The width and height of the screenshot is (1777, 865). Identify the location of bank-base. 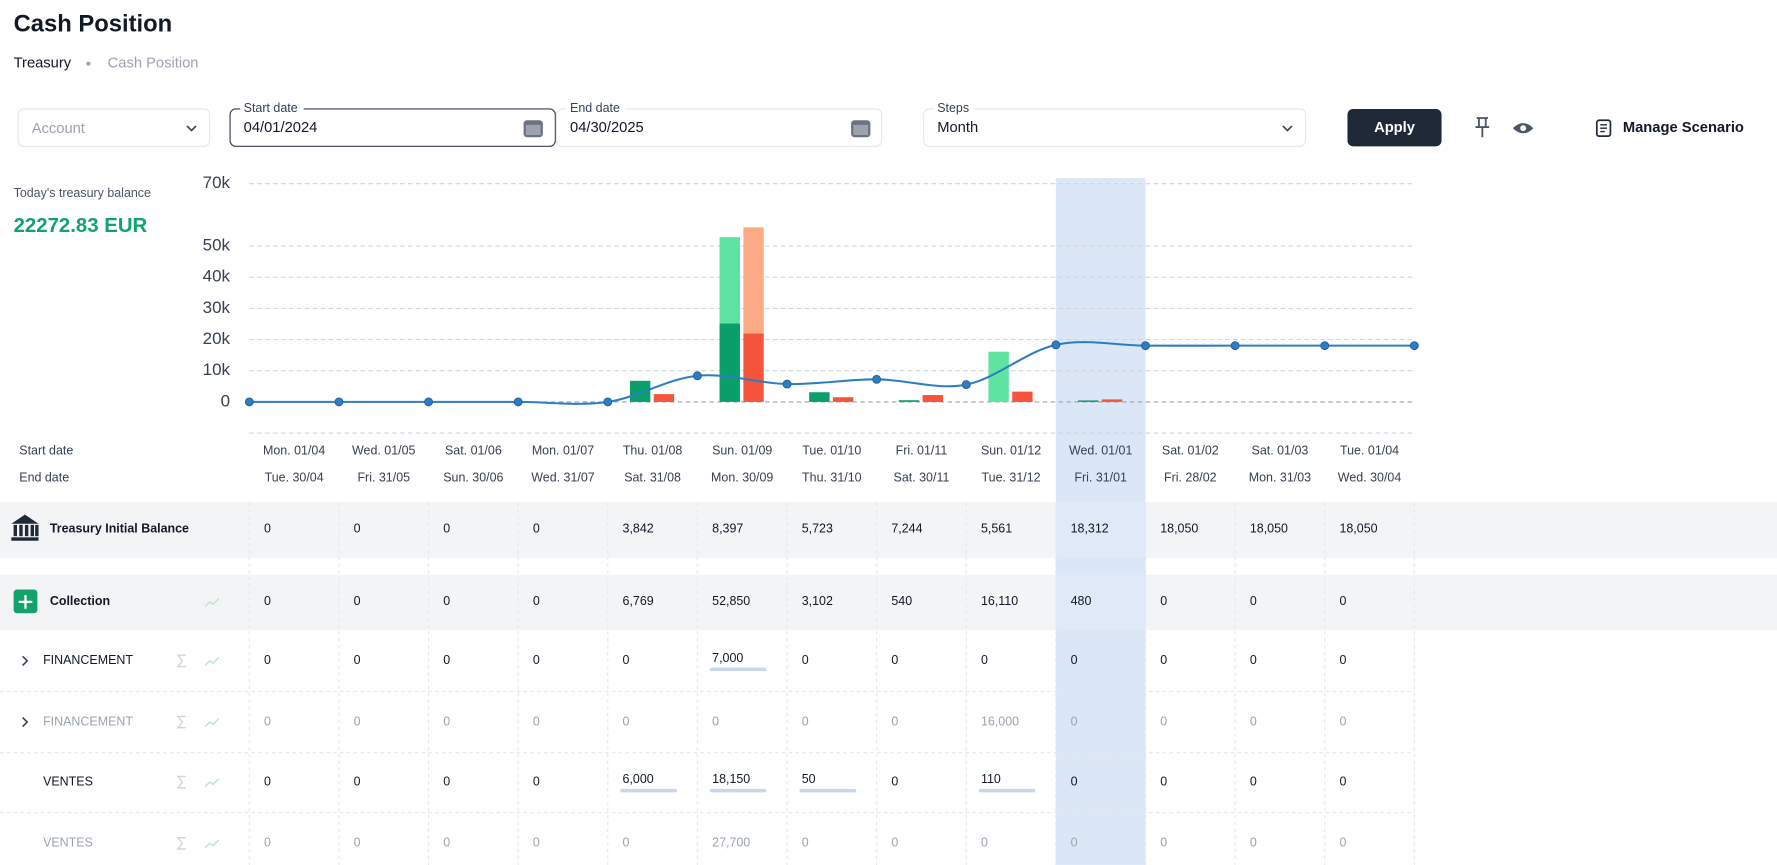
(25, 539).